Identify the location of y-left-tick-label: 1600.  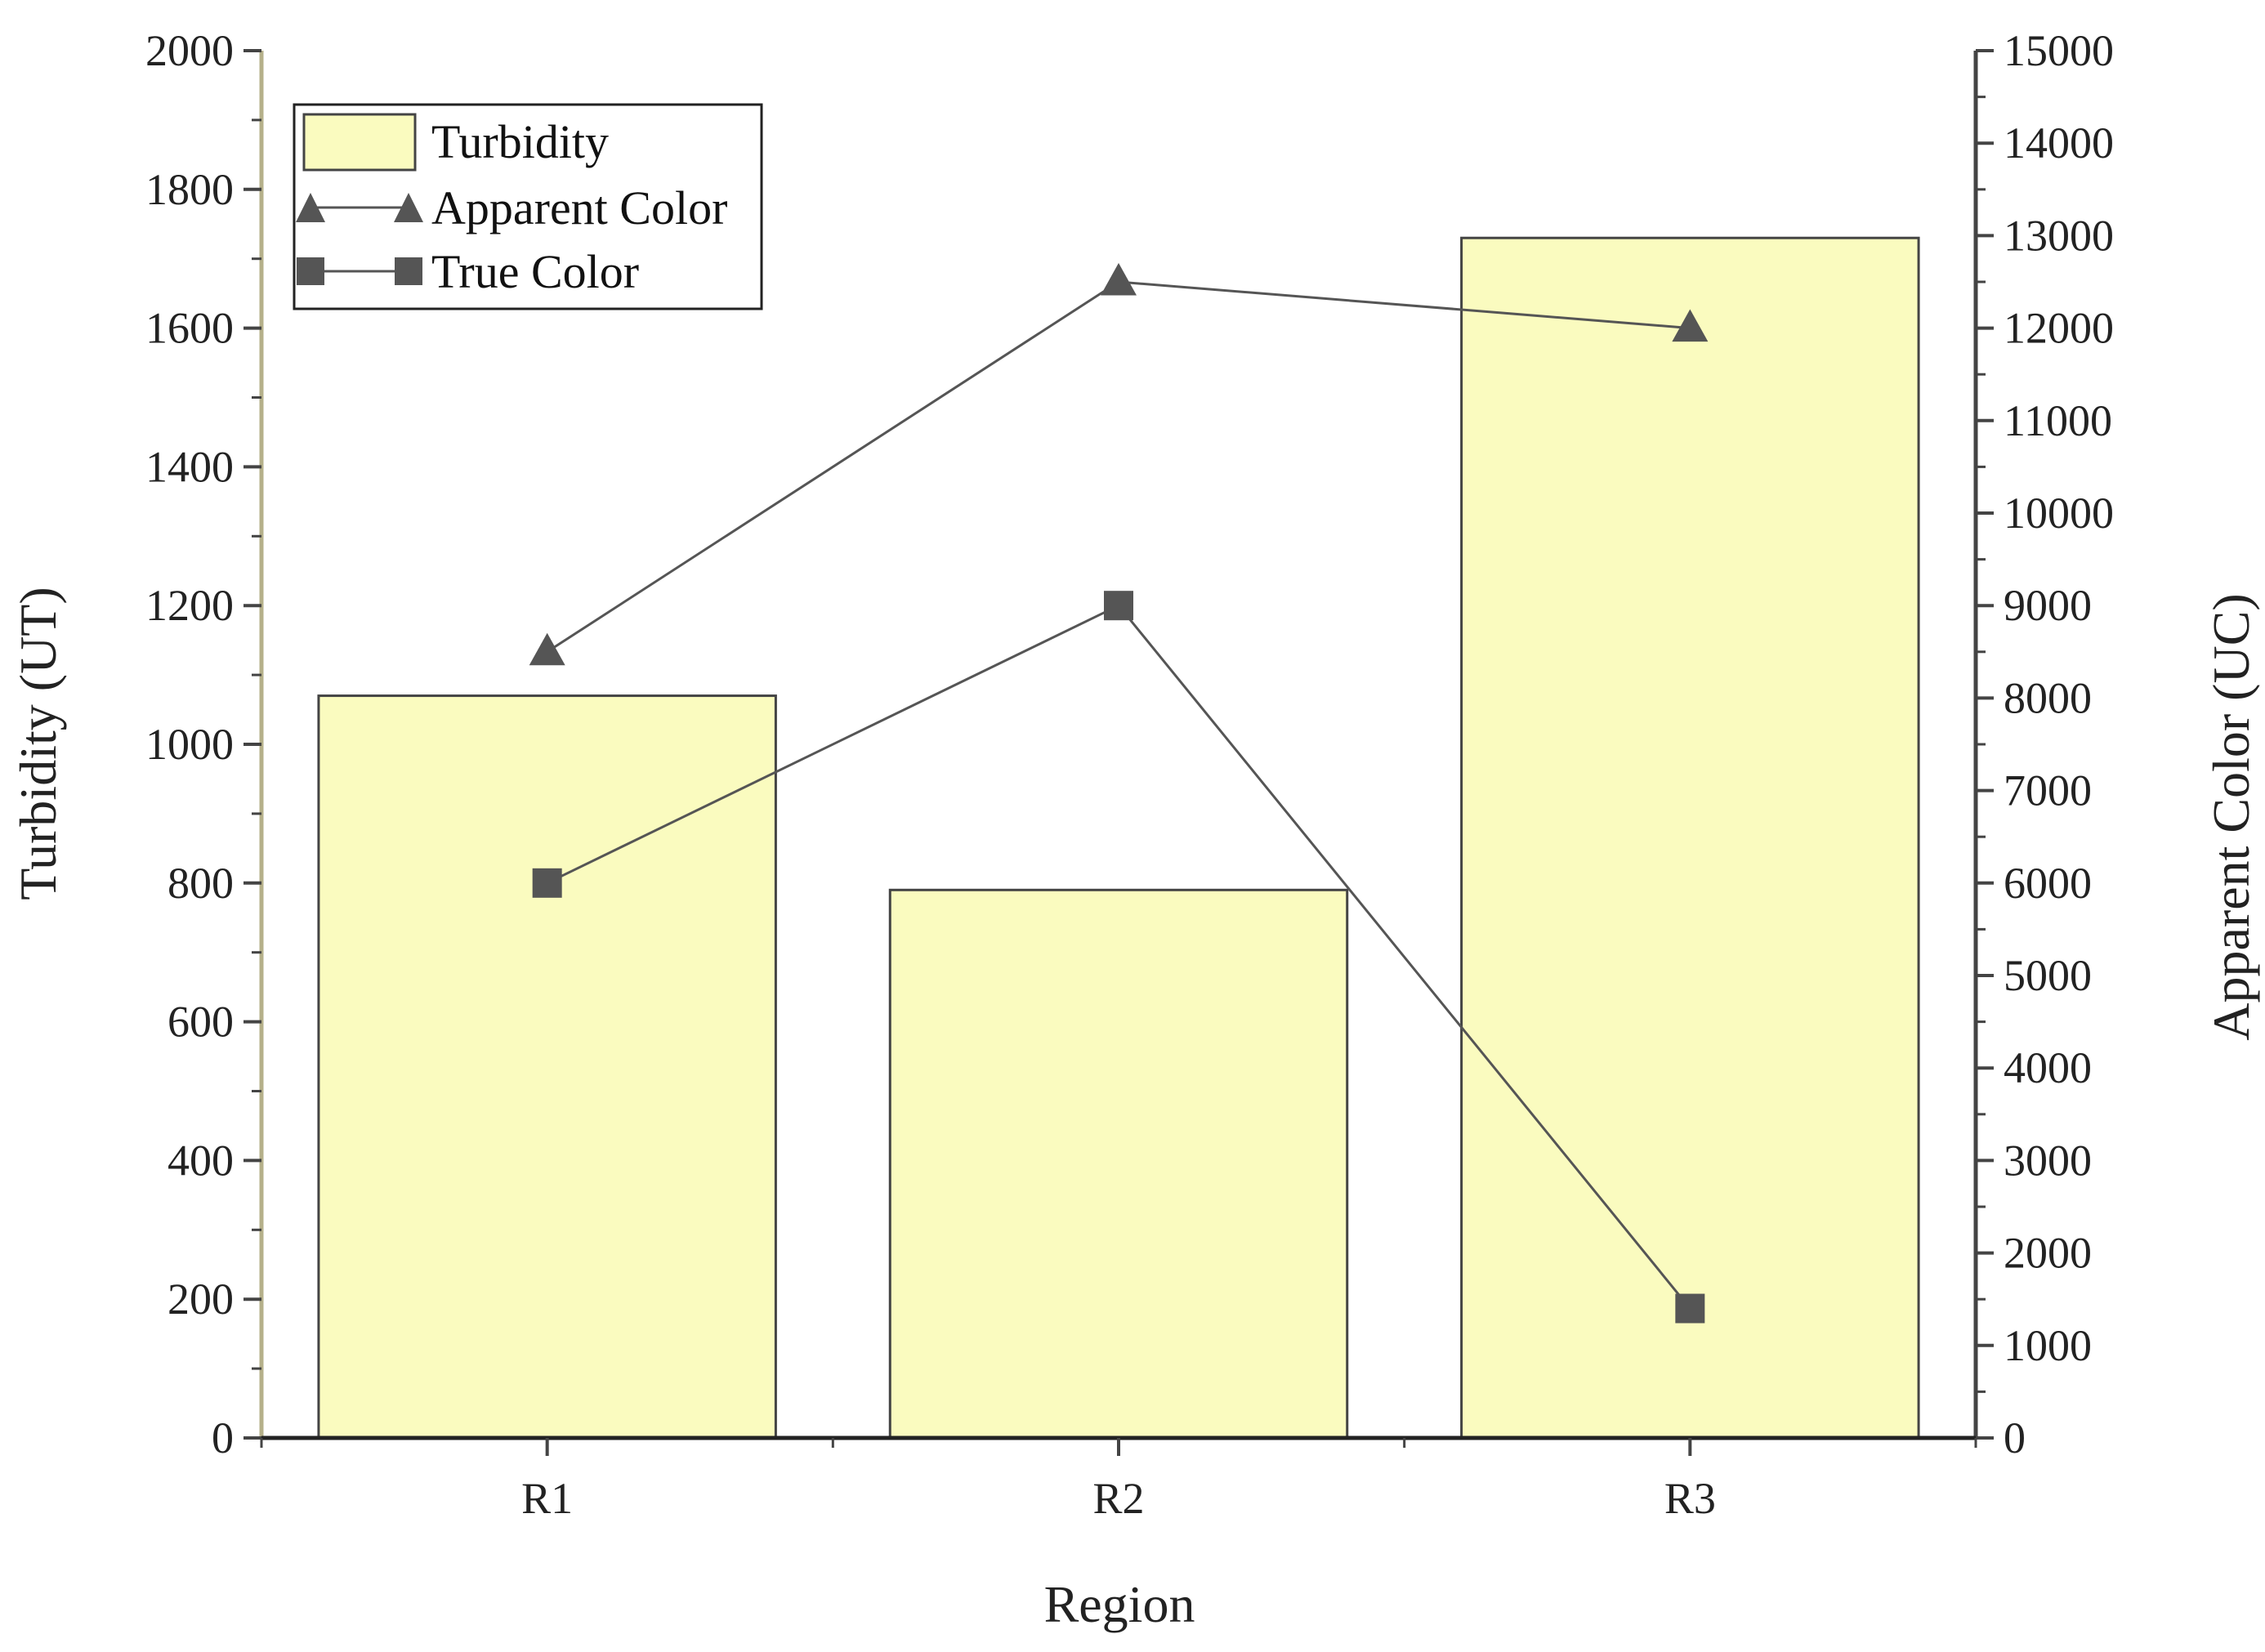
(189, 328).